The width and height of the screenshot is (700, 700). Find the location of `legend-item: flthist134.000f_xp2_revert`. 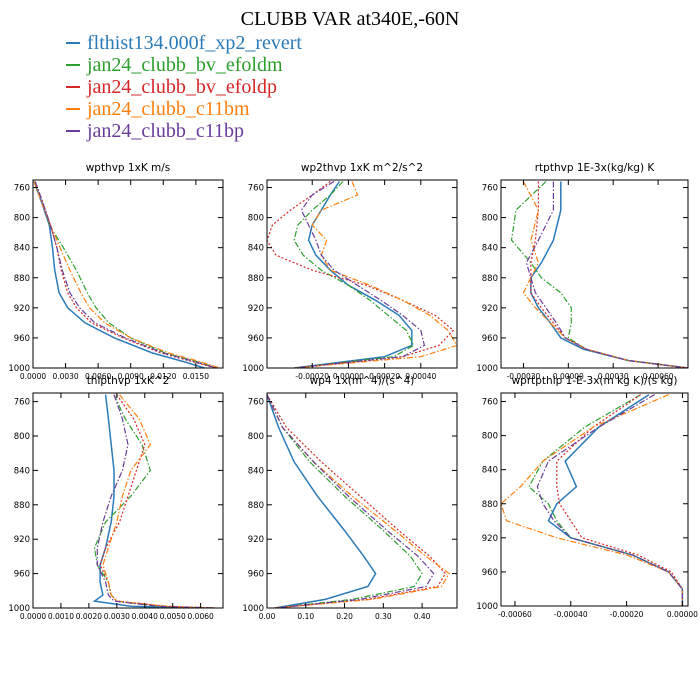

legend-item: flthist134.000f_xp2_revert is located at coordinates (184, 43).